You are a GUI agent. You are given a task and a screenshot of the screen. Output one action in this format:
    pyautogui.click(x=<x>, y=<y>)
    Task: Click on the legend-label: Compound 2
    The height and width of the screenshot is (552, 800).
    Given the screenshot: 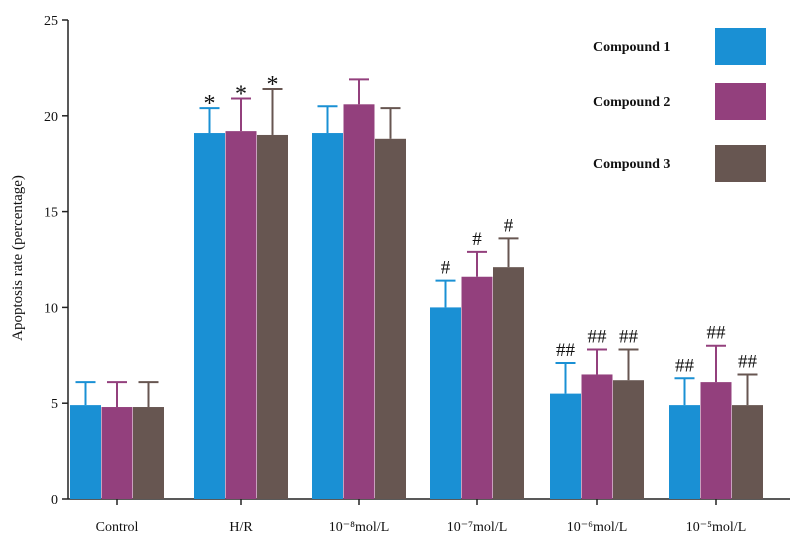 What is the action you would take?
    pyautogui.click(x=631, y=102)
    